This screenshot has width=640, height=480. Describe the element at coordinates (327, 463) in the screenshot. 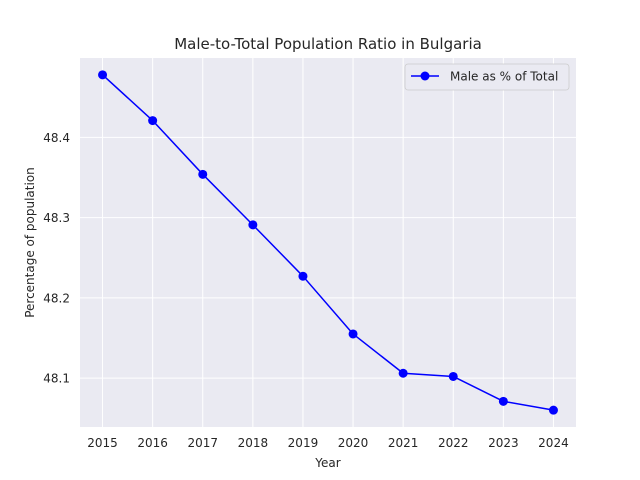

I see `x-axis-label: Year` at that location.